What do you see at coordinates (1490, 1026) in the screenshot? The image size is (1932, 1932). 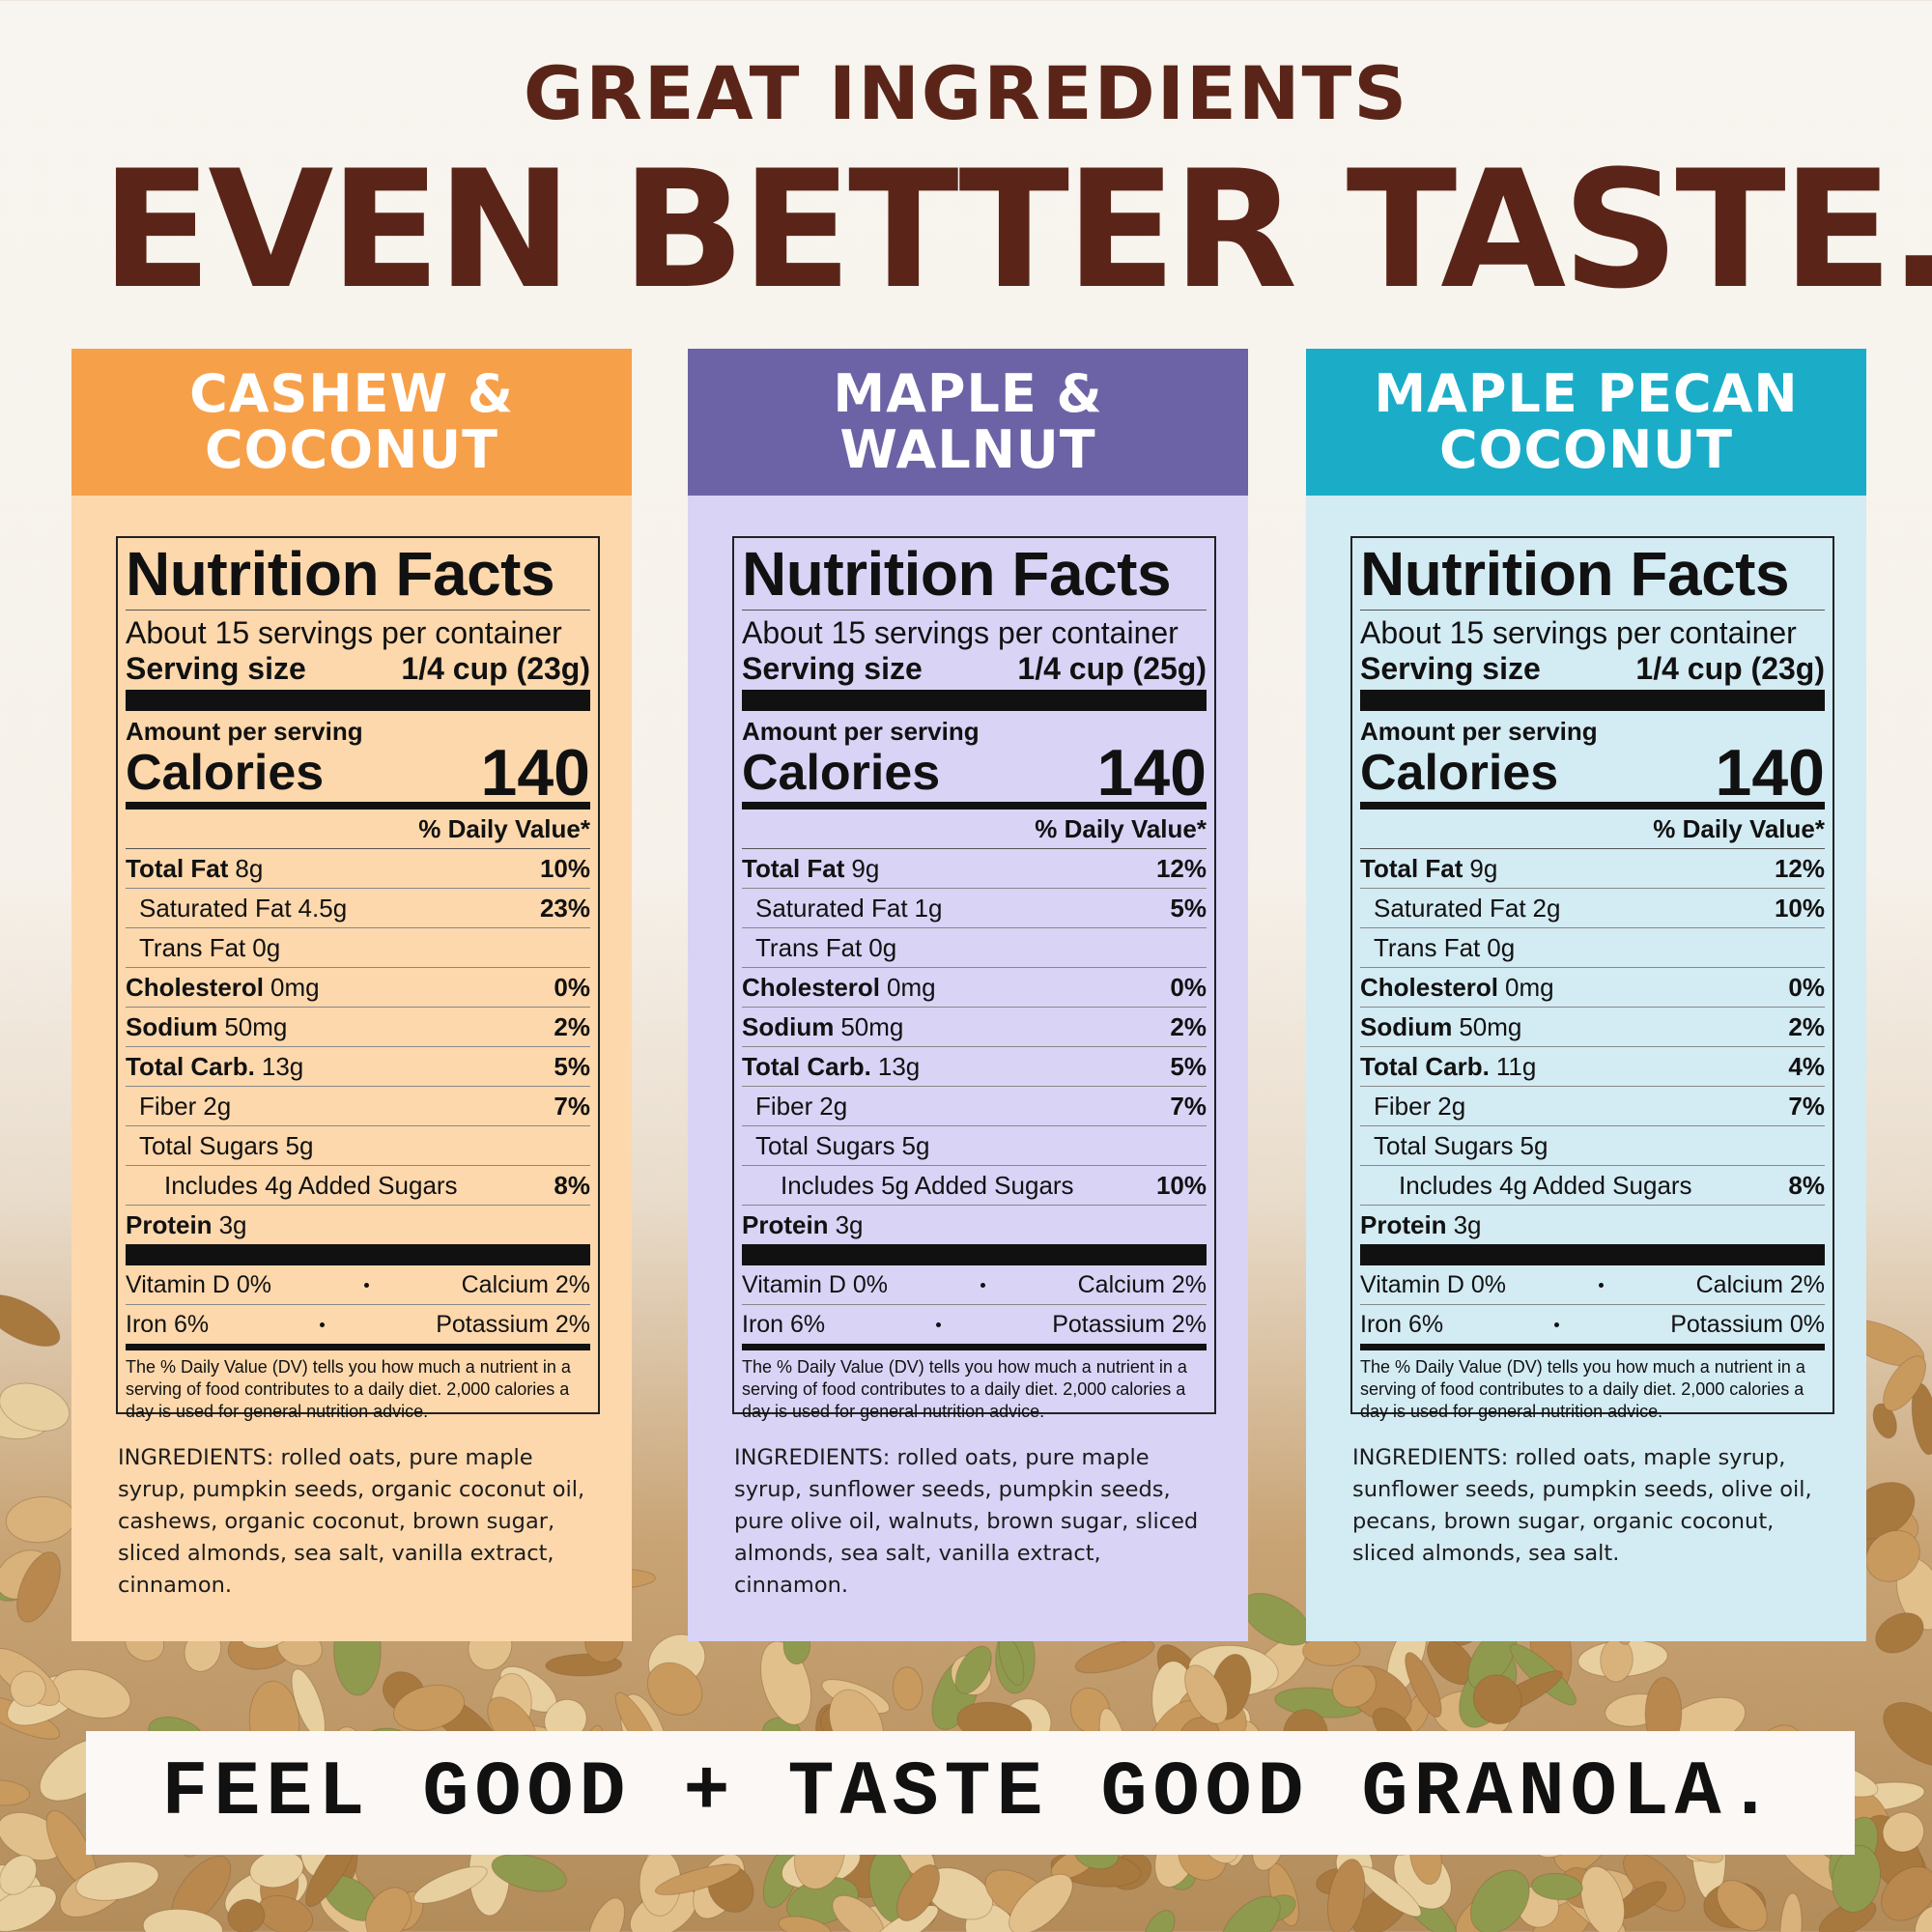 I see `nutrient-amount: 50mg` at bounding box center [1490, 1026].